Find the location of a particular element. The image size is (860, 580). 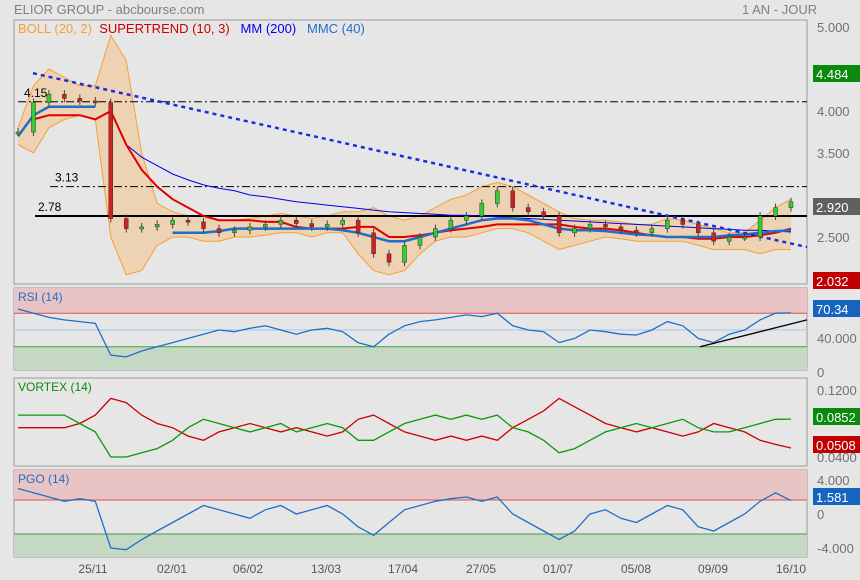

x-tick-label: 02/01 is located at coordinates (172, 569).